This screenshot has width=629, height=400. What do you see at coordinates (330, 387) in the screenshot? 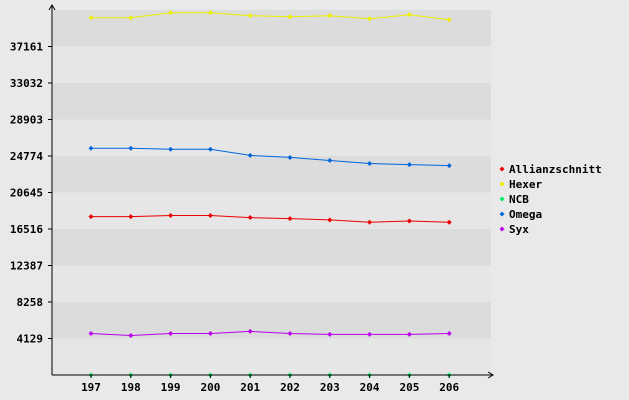
I see `x-tick-label: 203` at bounding box center [330, 387].